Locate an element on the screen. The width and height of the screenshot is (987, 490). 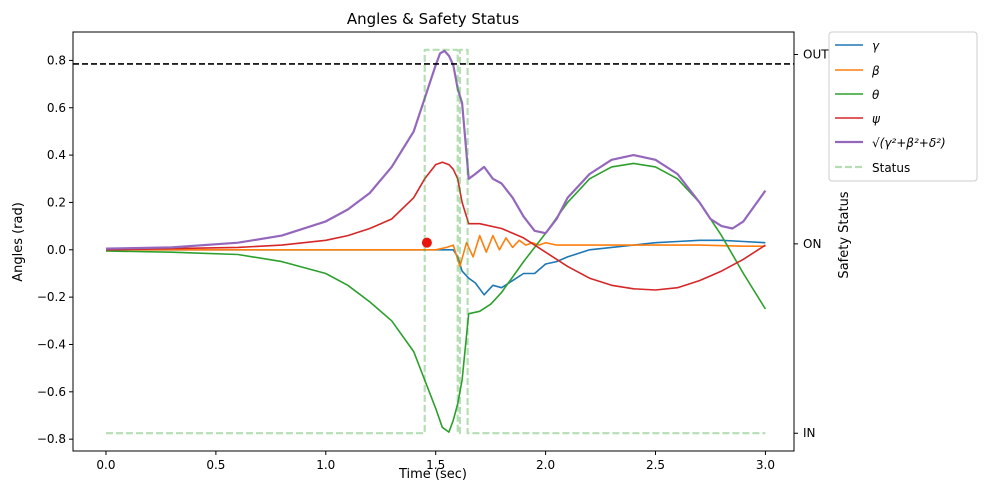
y-axis-label: Angles (rad) is located at coordinates (18, 242).